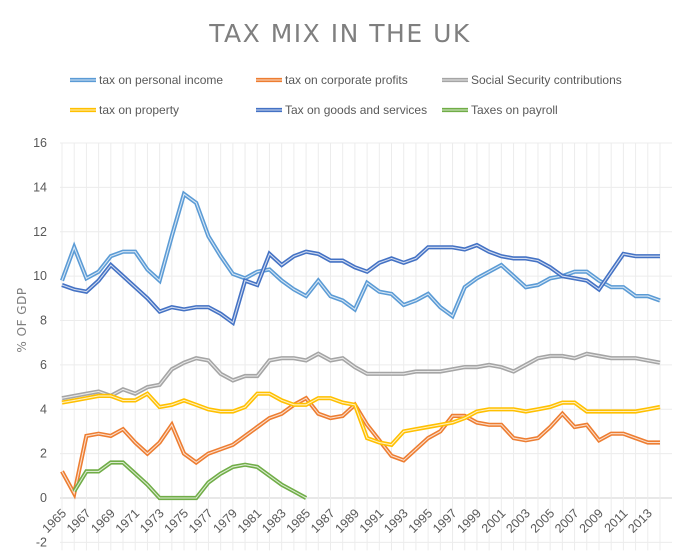 This screenshot has height=556, width=681. Describe the element at coordinates (274, 521) in the screenshot. I see `x-tick-label: 1983` at that location.